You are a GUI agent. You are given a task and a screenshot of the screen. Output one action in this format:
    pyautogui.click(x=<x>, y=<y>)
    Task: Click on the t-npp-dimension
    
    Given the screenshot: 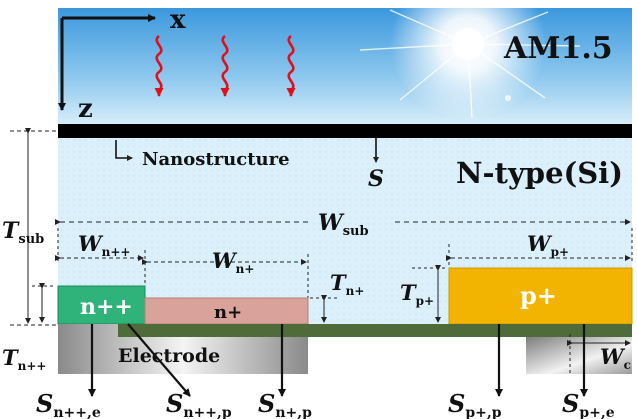 What is the action you would take?
    pyautogui.click(x=44, y=303)
    